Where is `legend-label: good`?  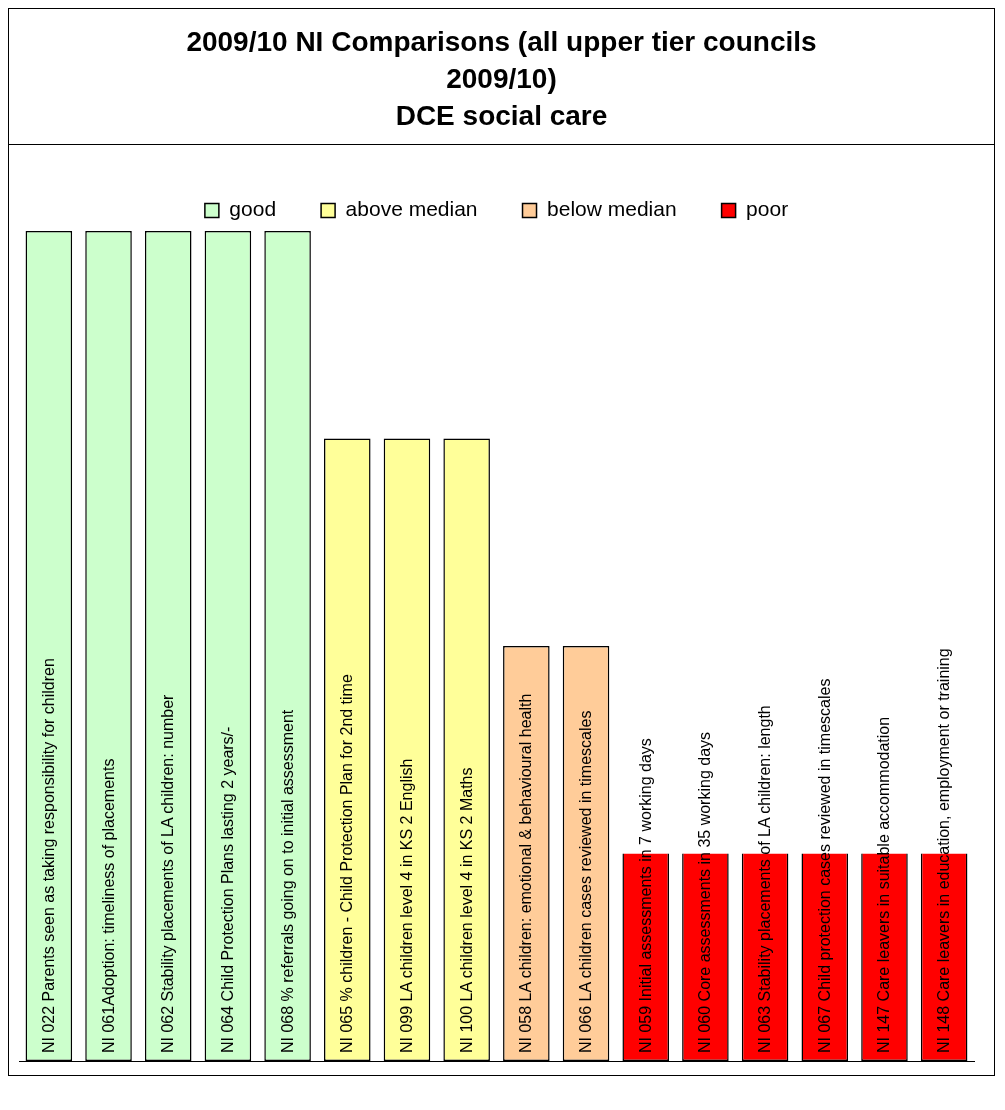
legend-label: good is located at coordinates (253, 209).